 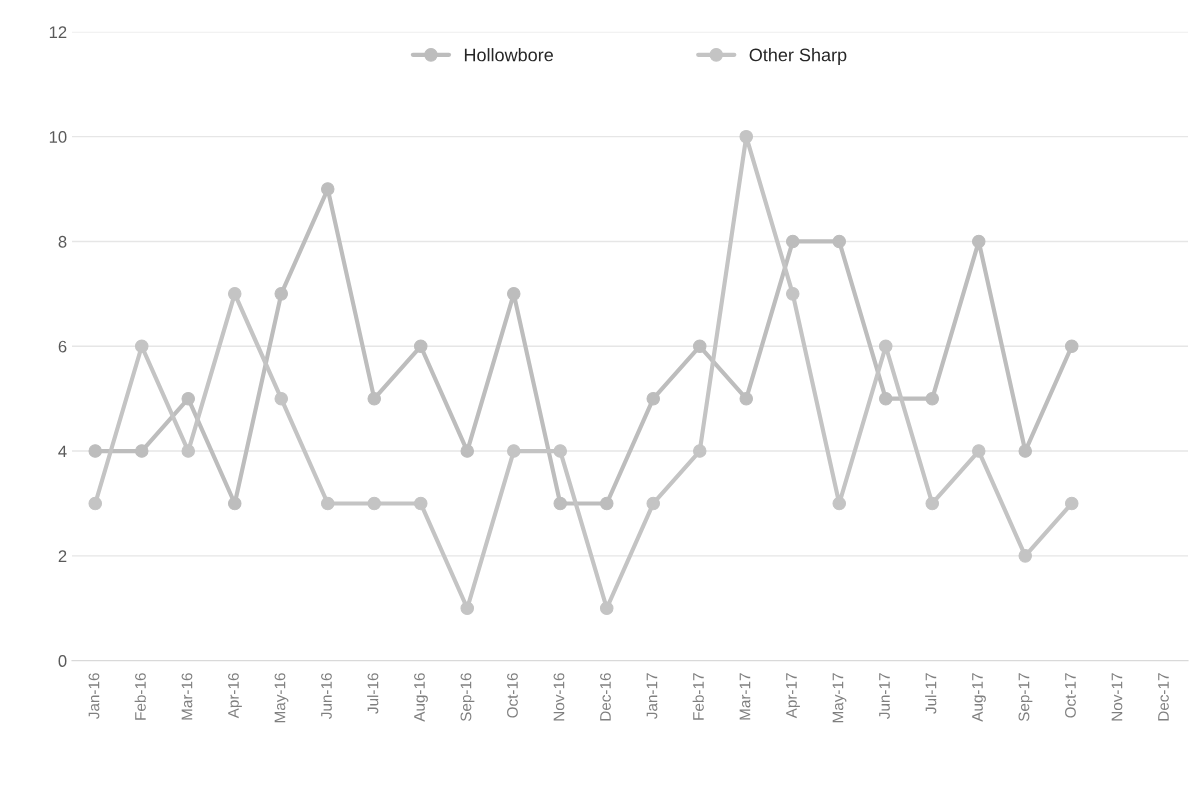 What do you see at coordinates (979, 697) in the screenshot?
I see `x-tick-label: Aug-17` at bounding box center [979, 697].